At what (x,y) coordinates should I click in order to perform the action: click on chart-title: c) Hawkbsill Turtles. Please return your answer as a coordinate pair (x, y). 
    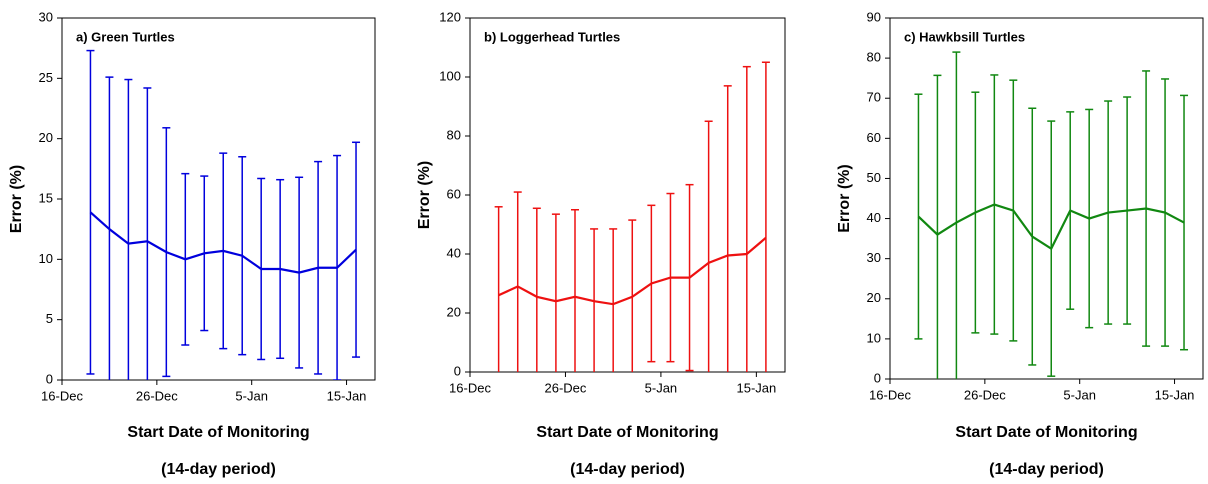
    Looking at the image, I should click on (964, 36).